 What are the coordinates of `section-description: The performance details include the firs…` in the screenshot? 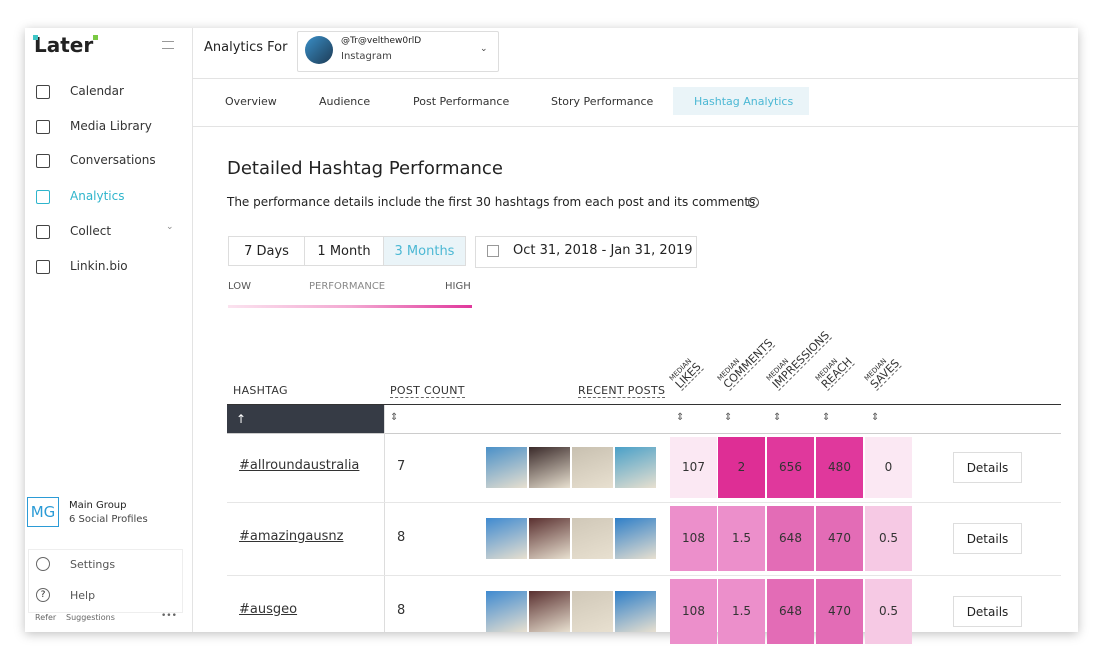 It's located at (493, 202).